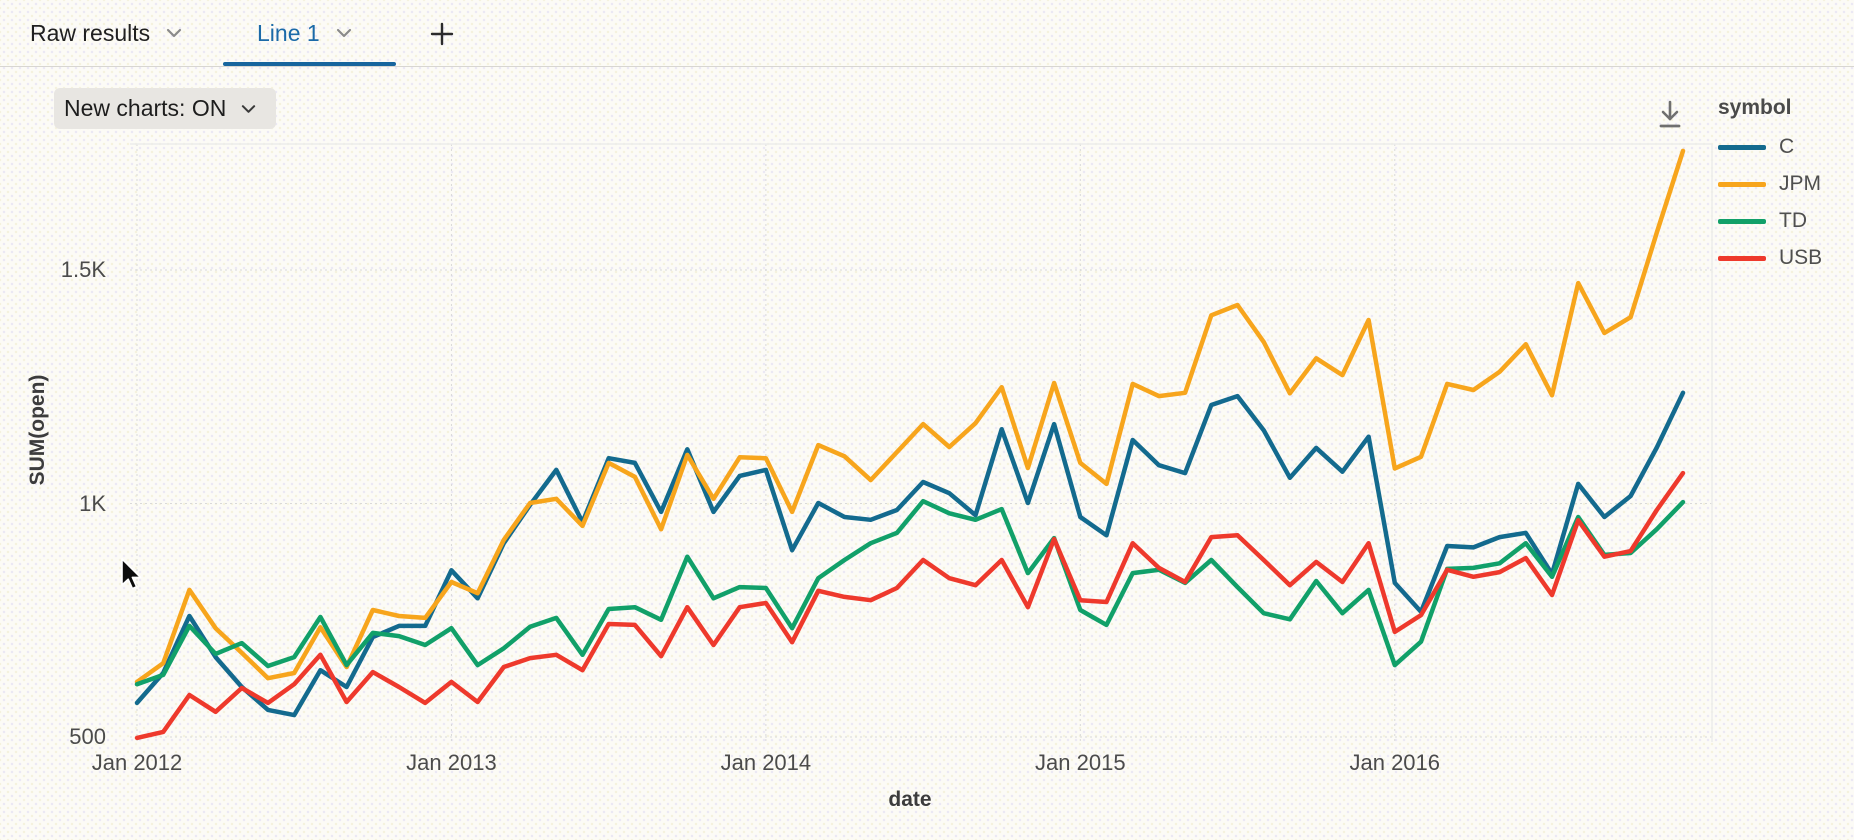  What do you see at coordinates (1787, 146) in the screenshot?
I see `legend-label: C` at bounding box center [1787, 146].